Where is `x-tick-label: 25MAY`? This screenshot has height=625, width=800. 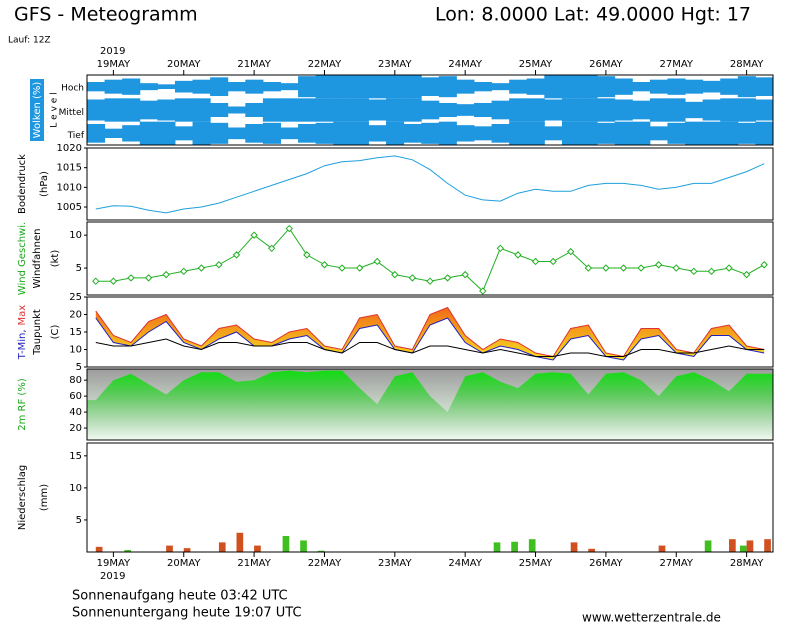 x-tick-label: 25MAY is located at coordinates (536, 64).